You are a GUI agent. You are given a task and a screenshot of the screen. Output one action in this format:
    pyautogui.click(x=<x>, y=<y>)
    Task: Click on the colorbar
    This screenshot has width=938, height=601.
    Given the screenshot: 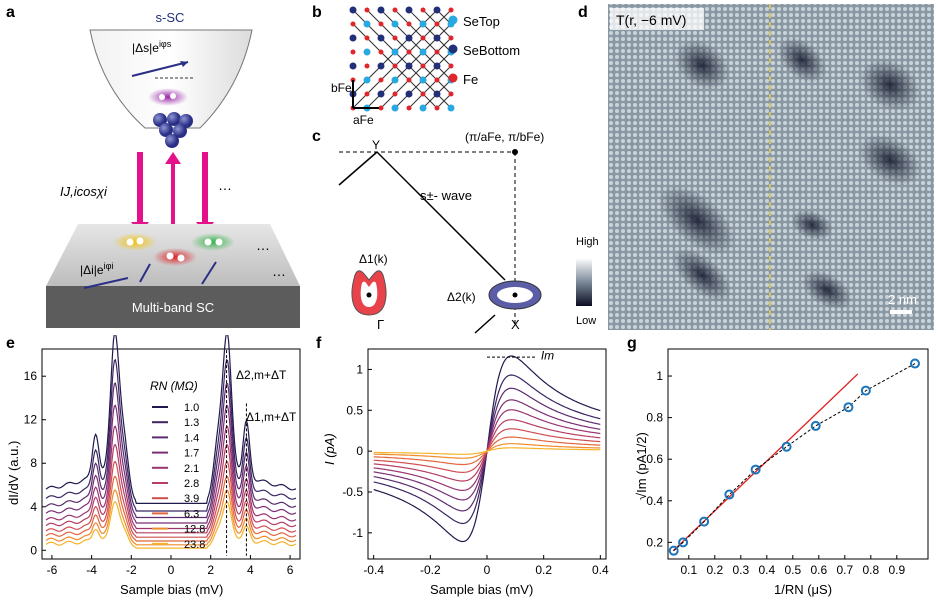 What is the action you would take?
    pyautogui.click(x=584, y=282)
    